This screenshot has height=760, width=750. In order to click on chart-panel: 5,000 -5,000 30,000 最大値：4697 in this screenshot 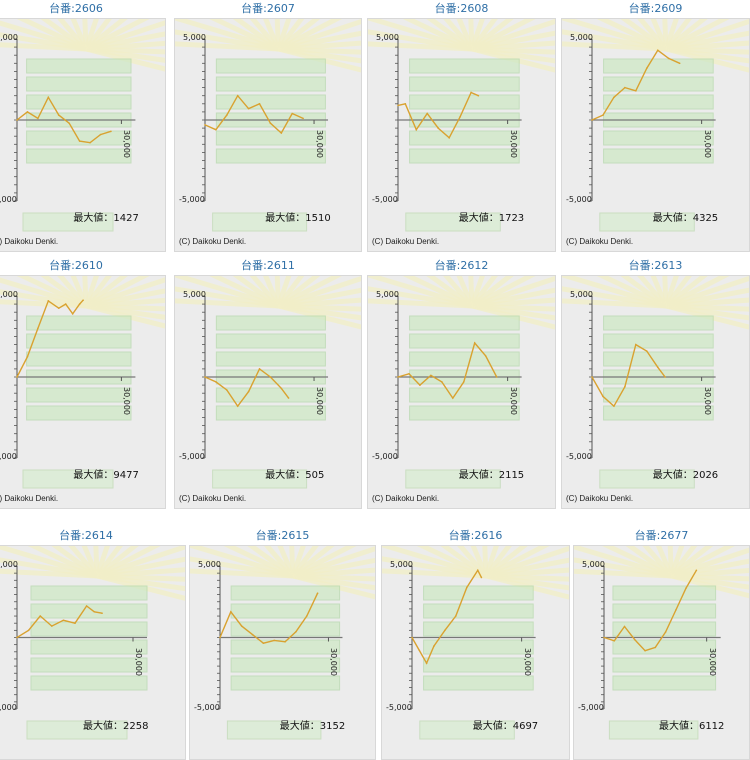, I will do `click(475, 652)`.